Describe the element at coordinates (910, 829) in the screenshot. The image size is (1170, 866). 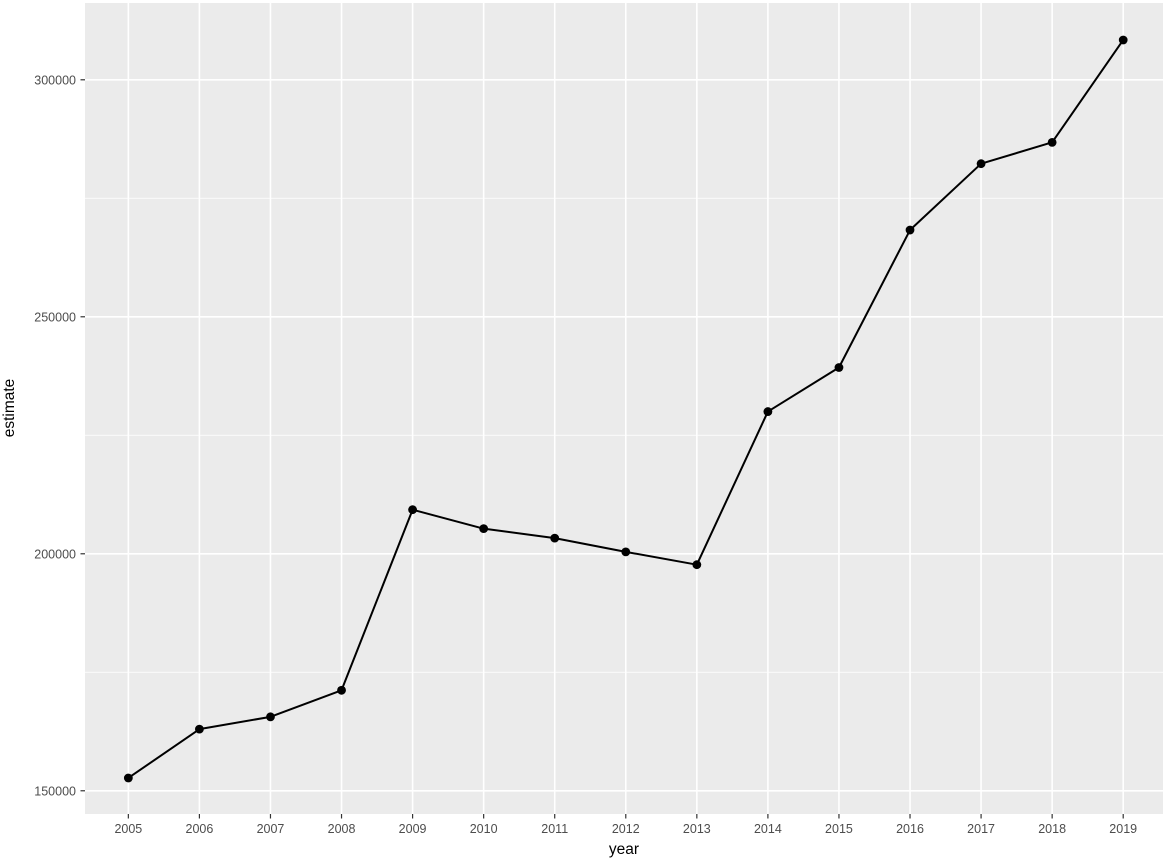
I see `x-axis-tick-label: 2016` at that location.